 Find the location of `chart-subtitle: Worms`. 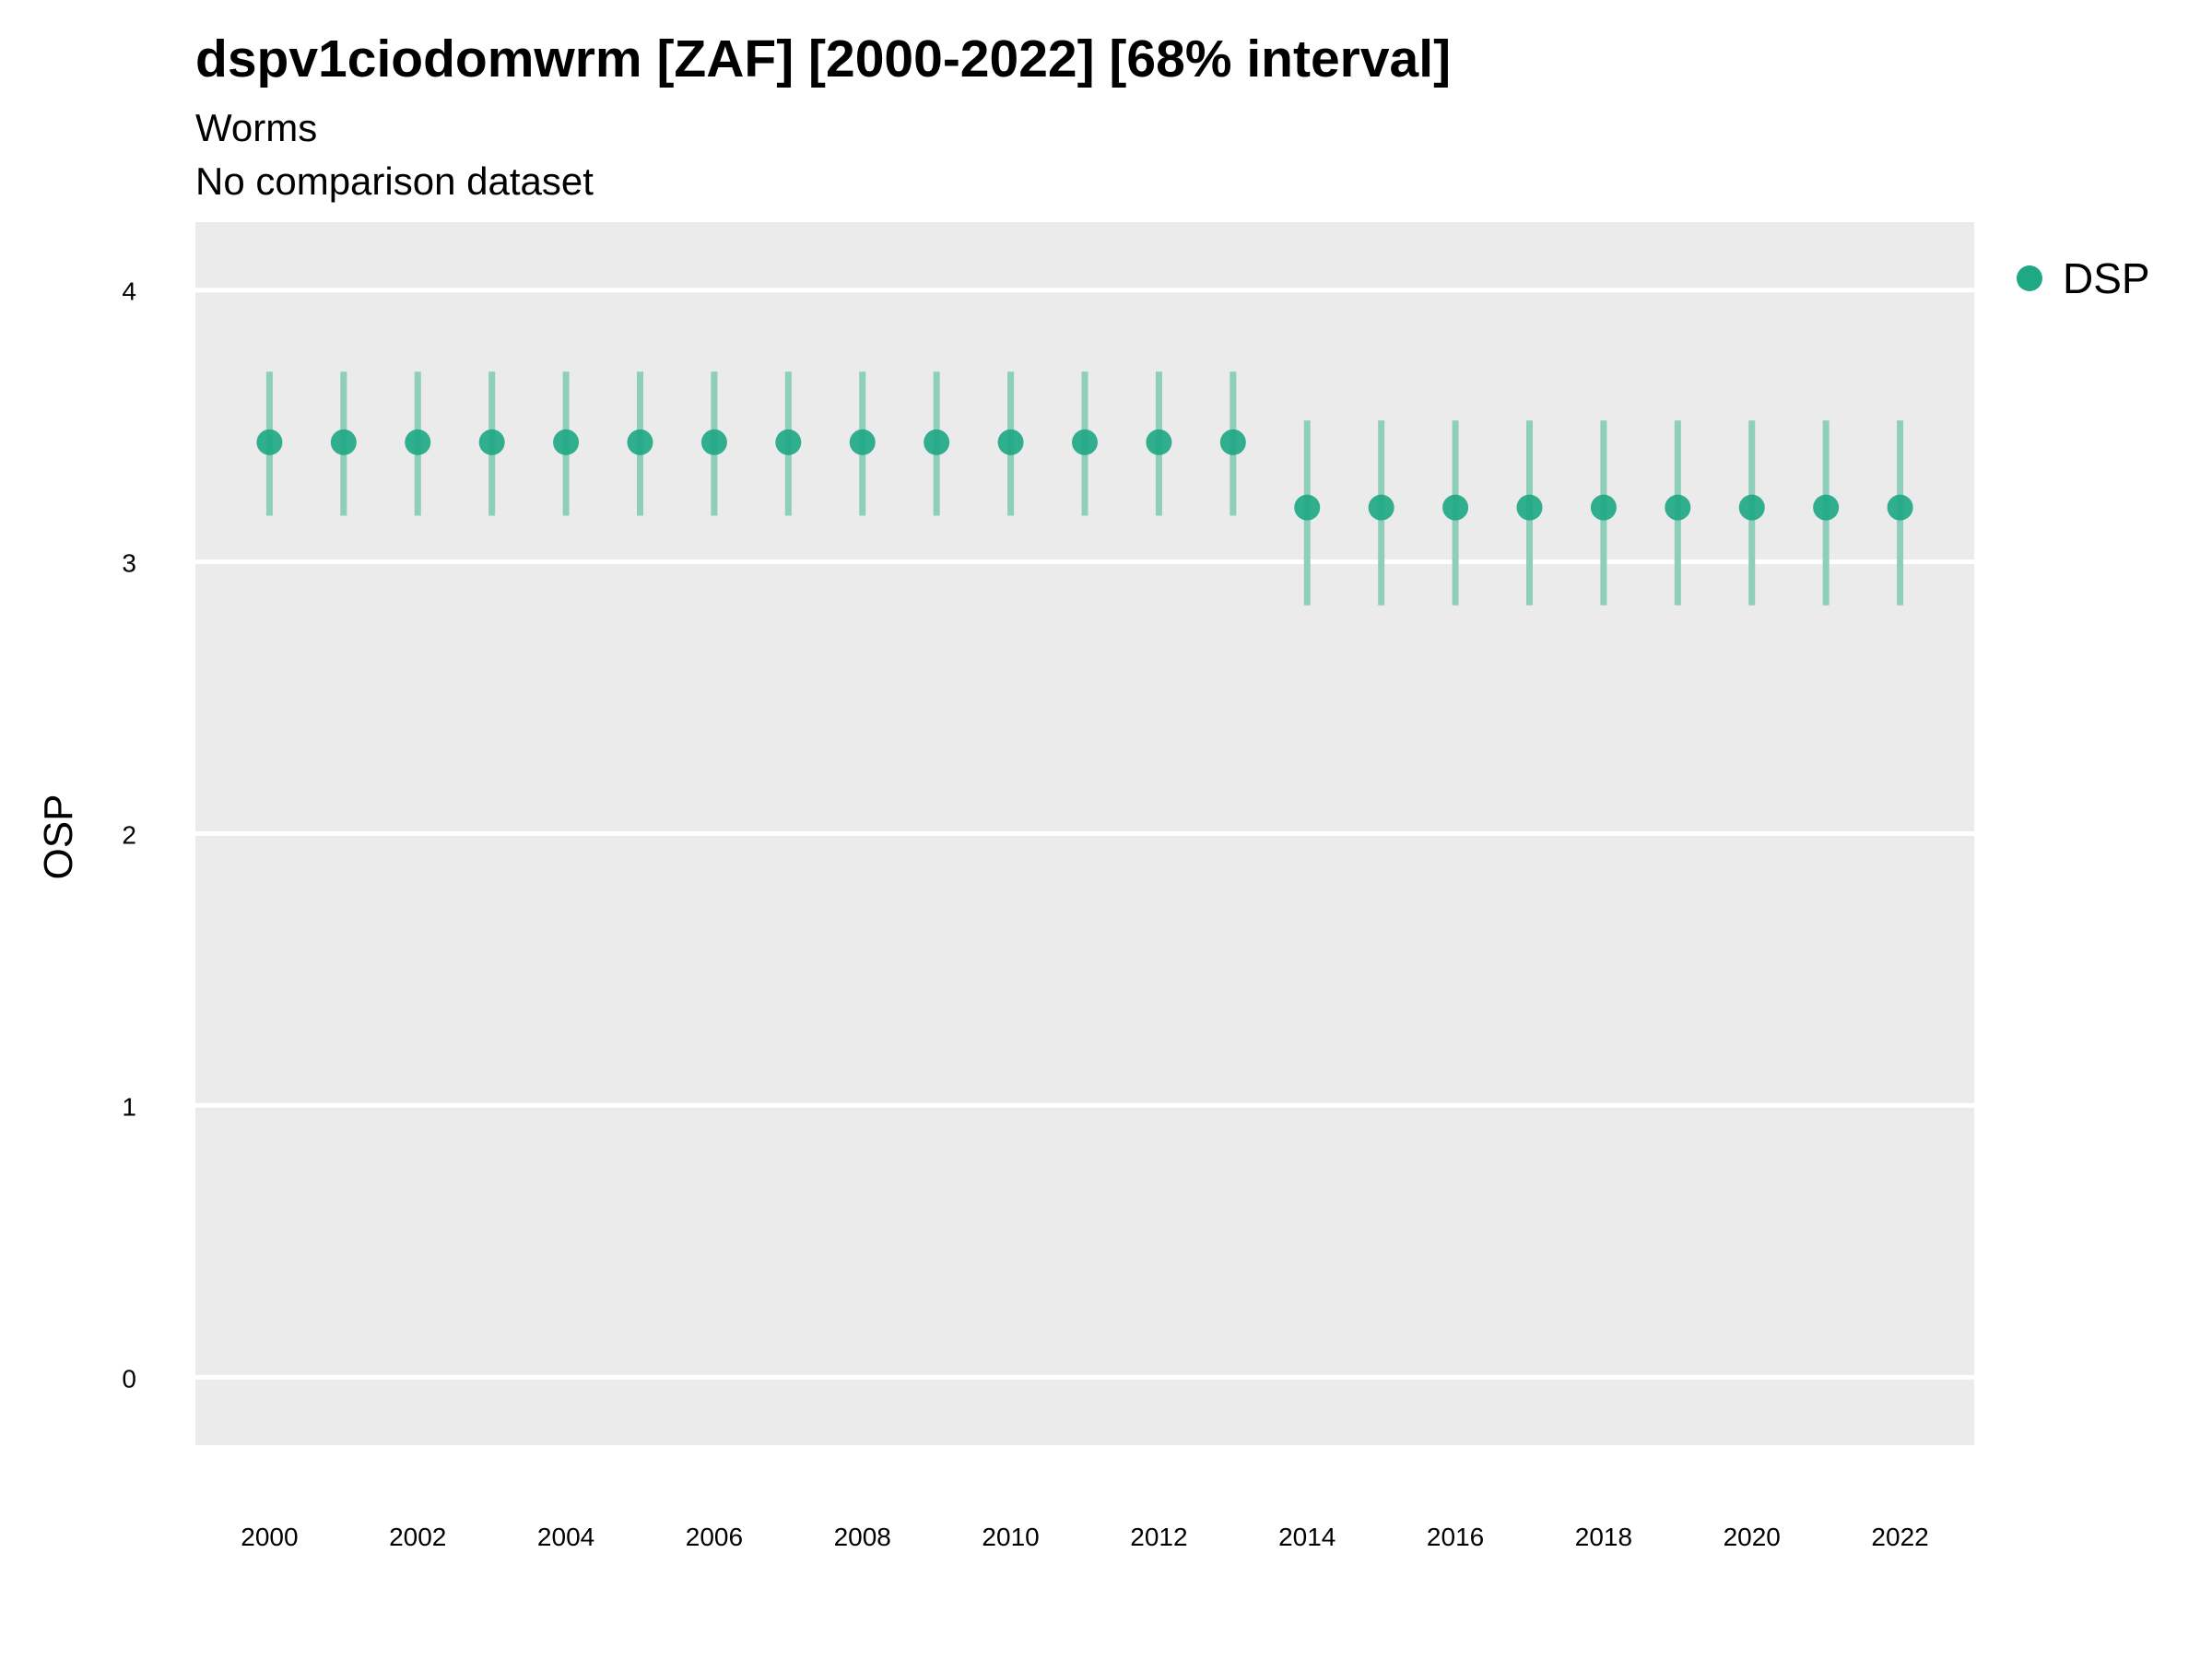

chart-subtitle: Worms is located at coordinates (256, 127).